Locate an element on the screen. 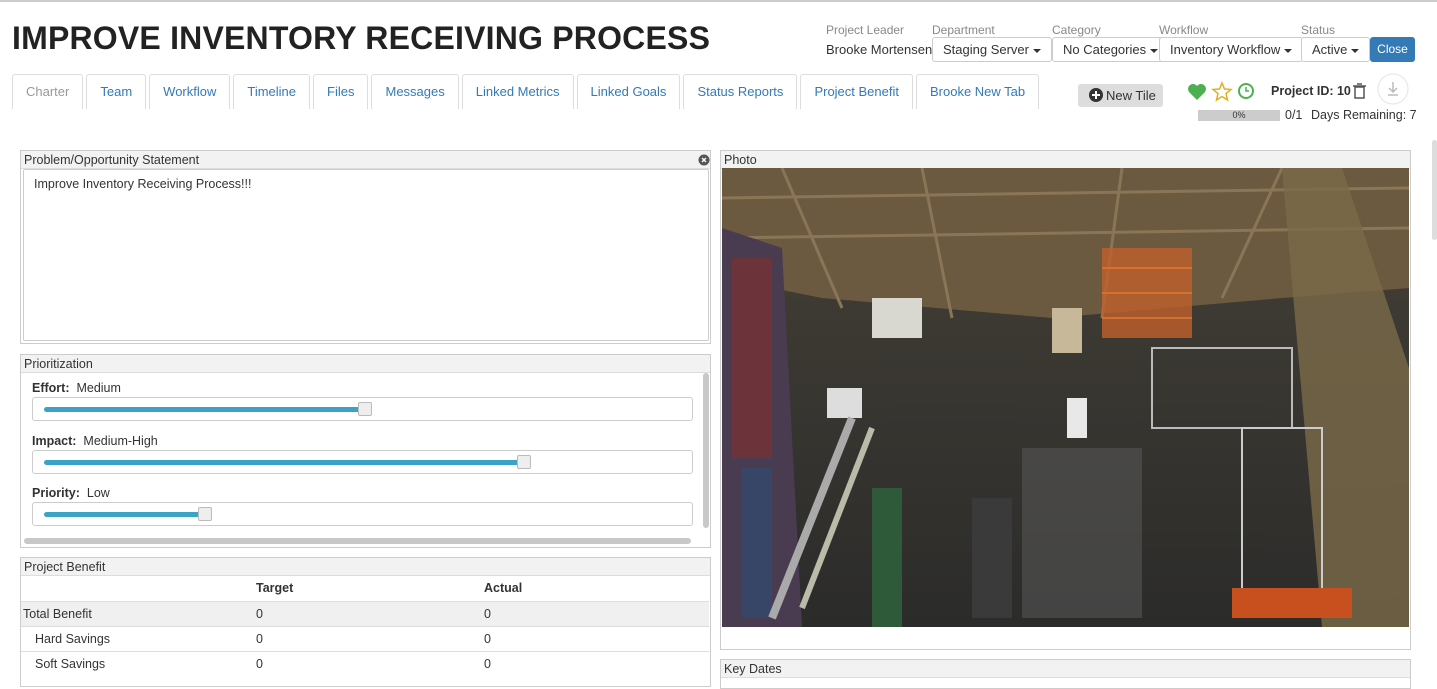 This screenshot has width=1437, height=689. dropdown: Active is located at coordinates (1336, 49).